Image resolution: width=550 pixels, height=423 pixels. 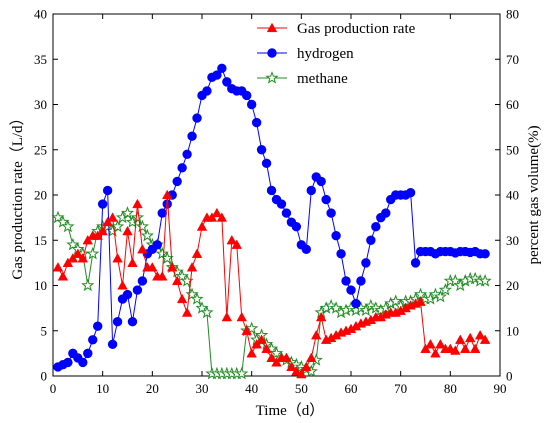 What do you see at coordinates (40, 285) in the screenshot?
I see `y-left-tick-label: 10` at bounding box center [40, 285].